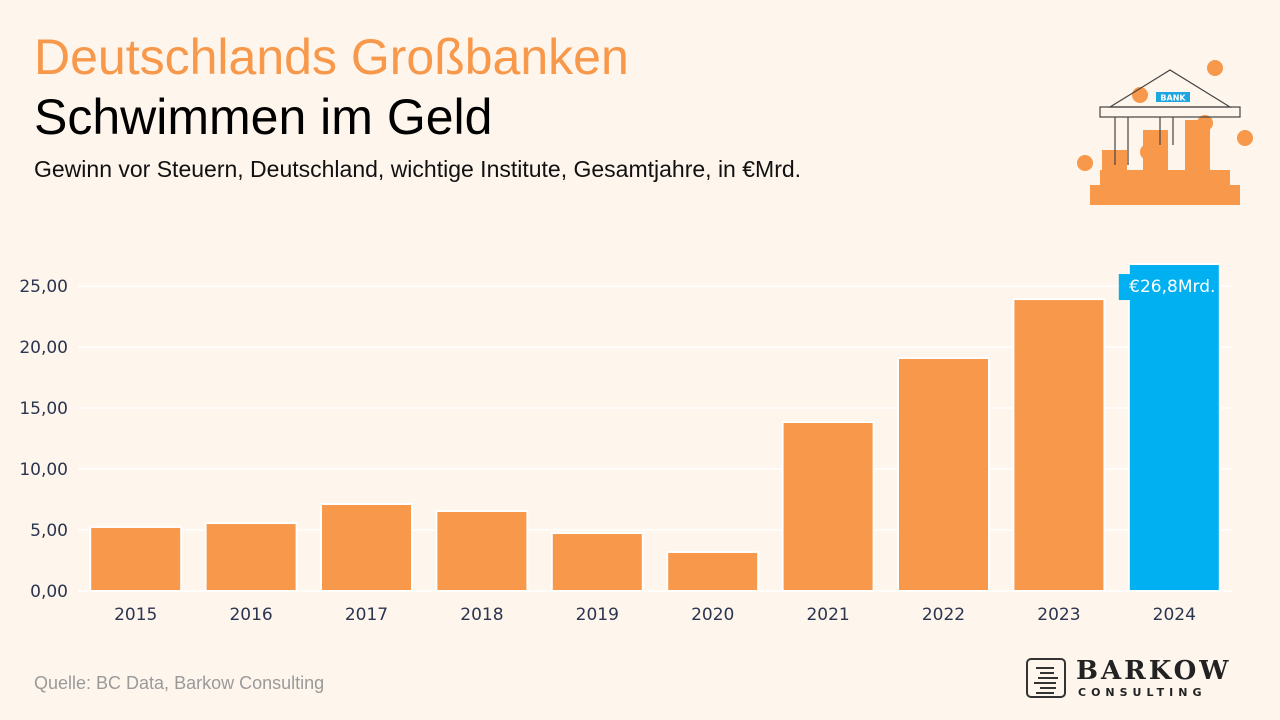 This screenshot has width=1280, height=720. What do you see at coordinates (263, 117) in the screenshot?
I see `chart-subtitle: Schwimmen im Geld` at bounding box center [263, 117].